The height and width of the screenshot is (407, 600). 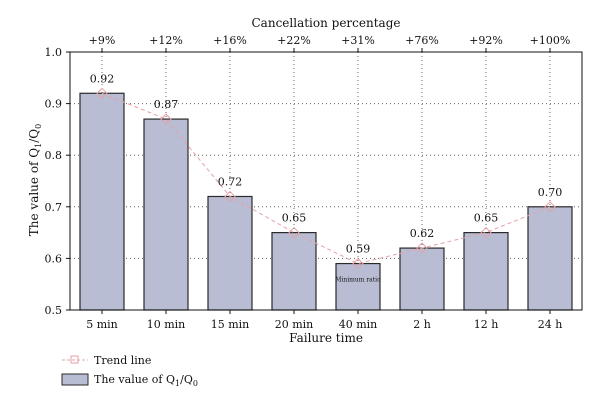 I want to click on legend-trend-label: Trend line, so click(x=122, y=360).